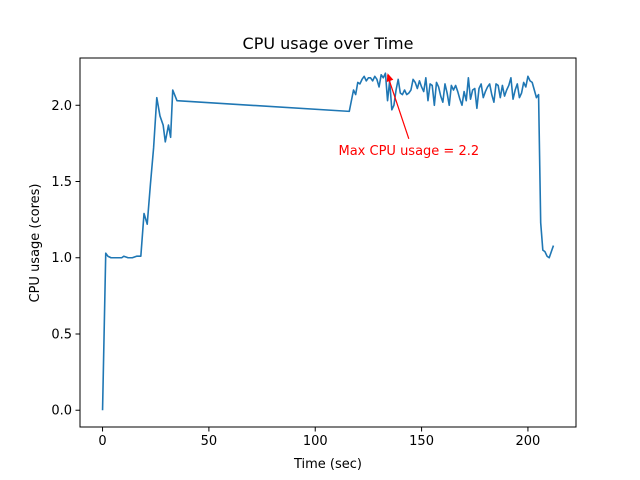  Describe the element at coordinates (61, 258) in the screenshot. I see `y-tick-label: 1.0` at that location.